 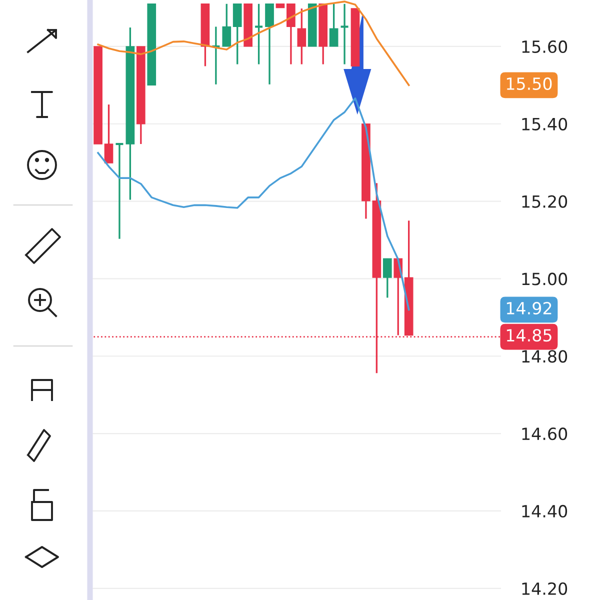 I want to click on y-tick-label: 14.40, so click(x=545, y=511).